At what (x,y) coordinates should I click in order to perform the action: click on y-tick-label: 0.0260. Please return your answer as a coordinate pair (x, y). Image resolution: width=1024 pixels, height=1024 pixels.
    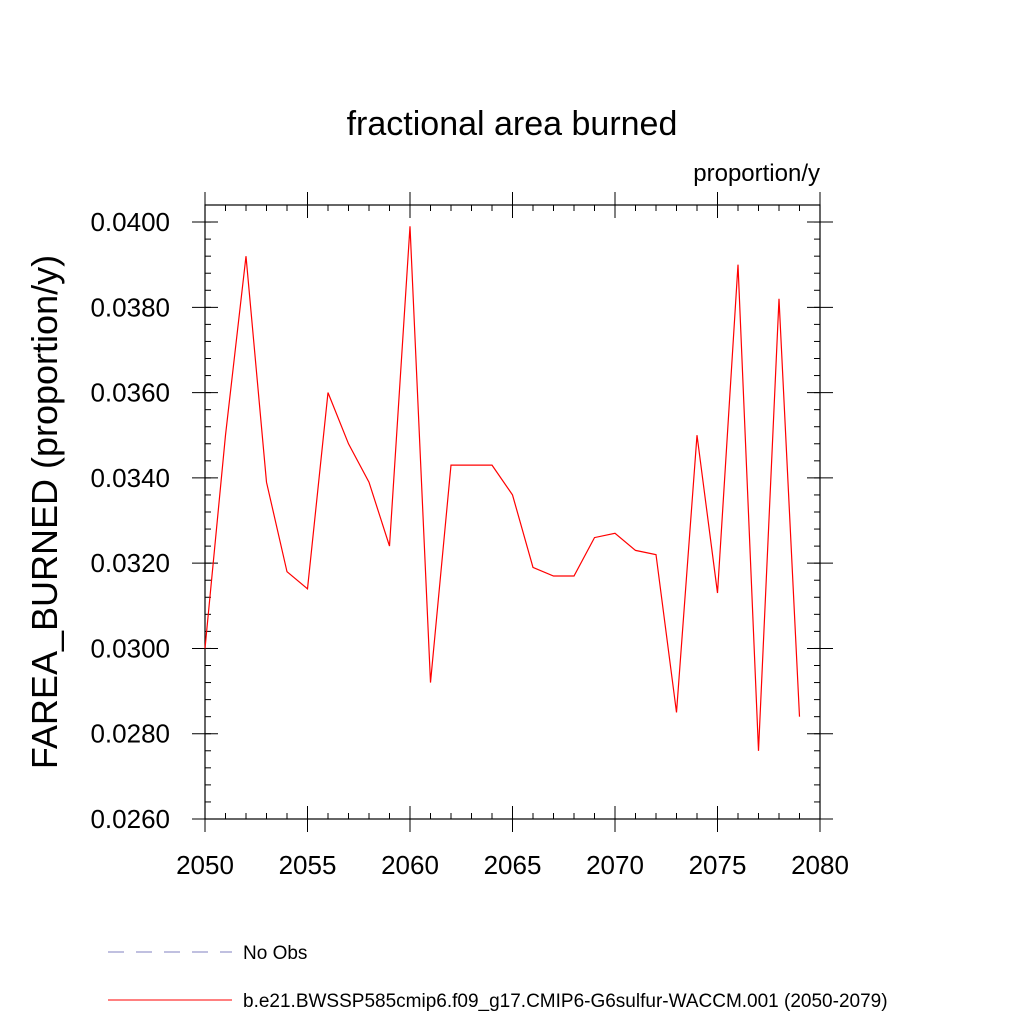
    Looking at the image, I should click on (130, 819).